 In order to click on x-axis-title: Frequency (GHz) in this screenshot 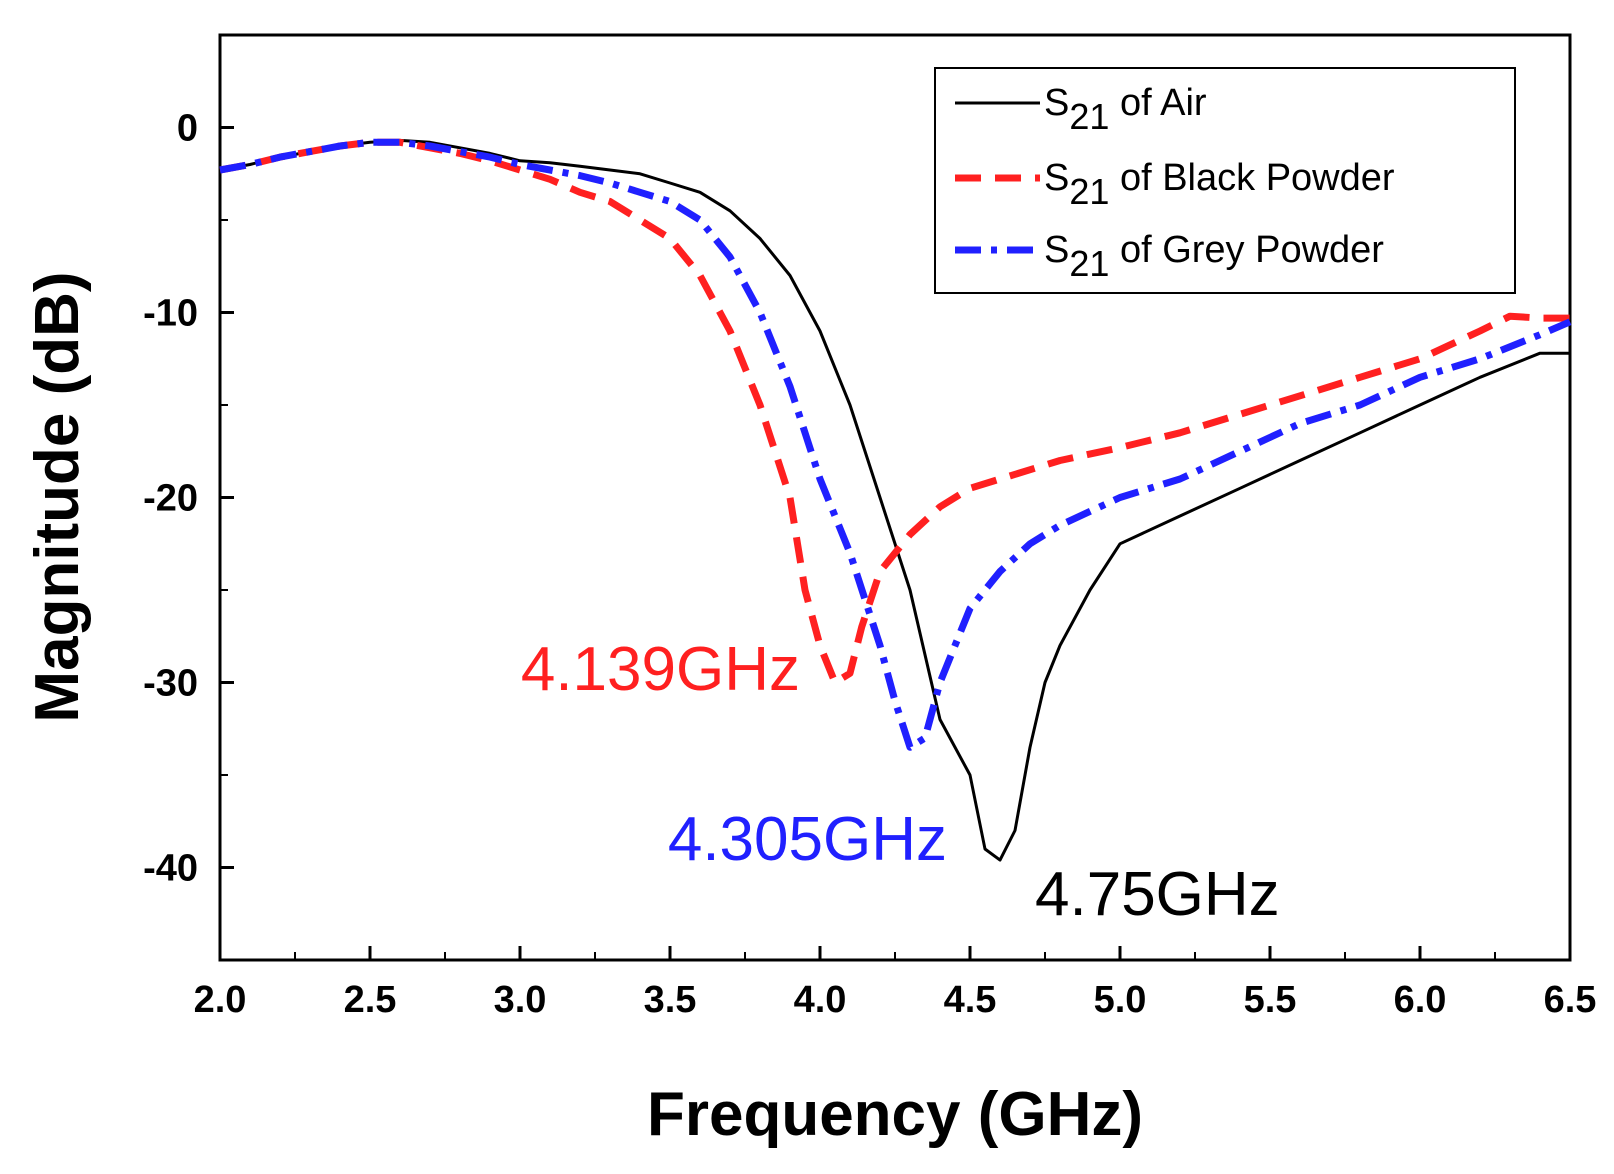, I will do `click(895, 1114)`.